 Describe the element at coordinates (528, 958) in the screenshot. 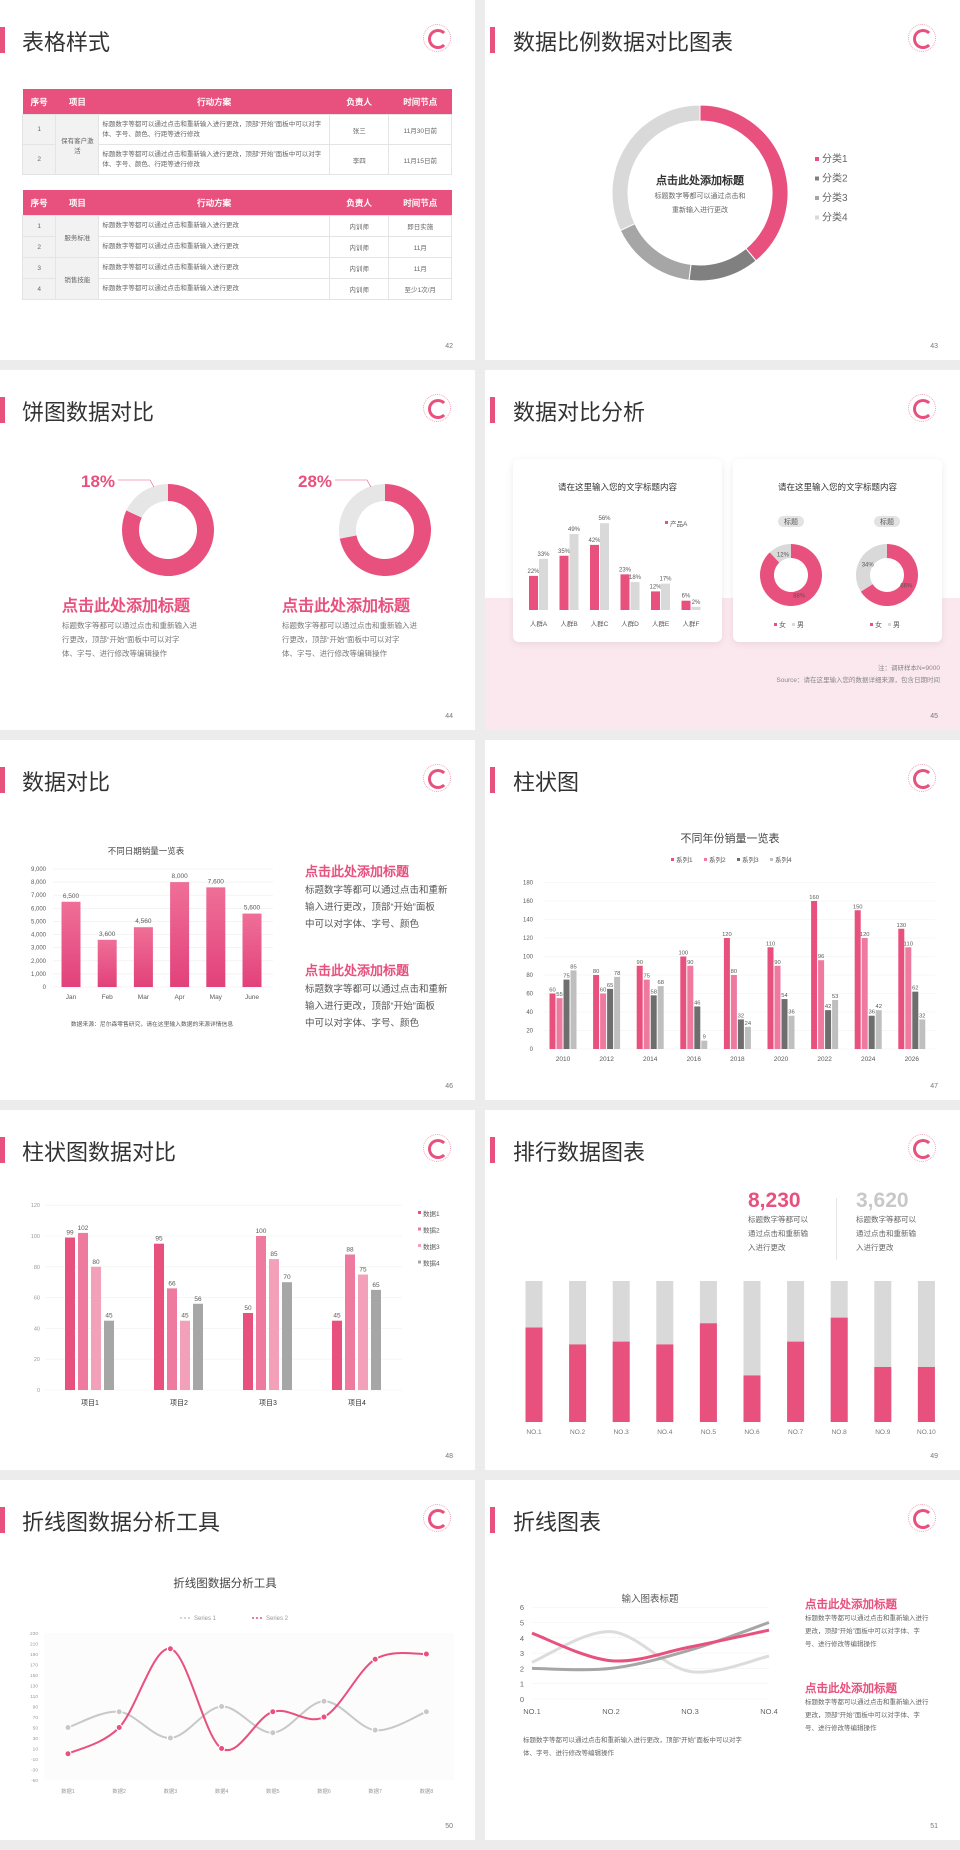

I see `y-tick-label: 100` at that location.